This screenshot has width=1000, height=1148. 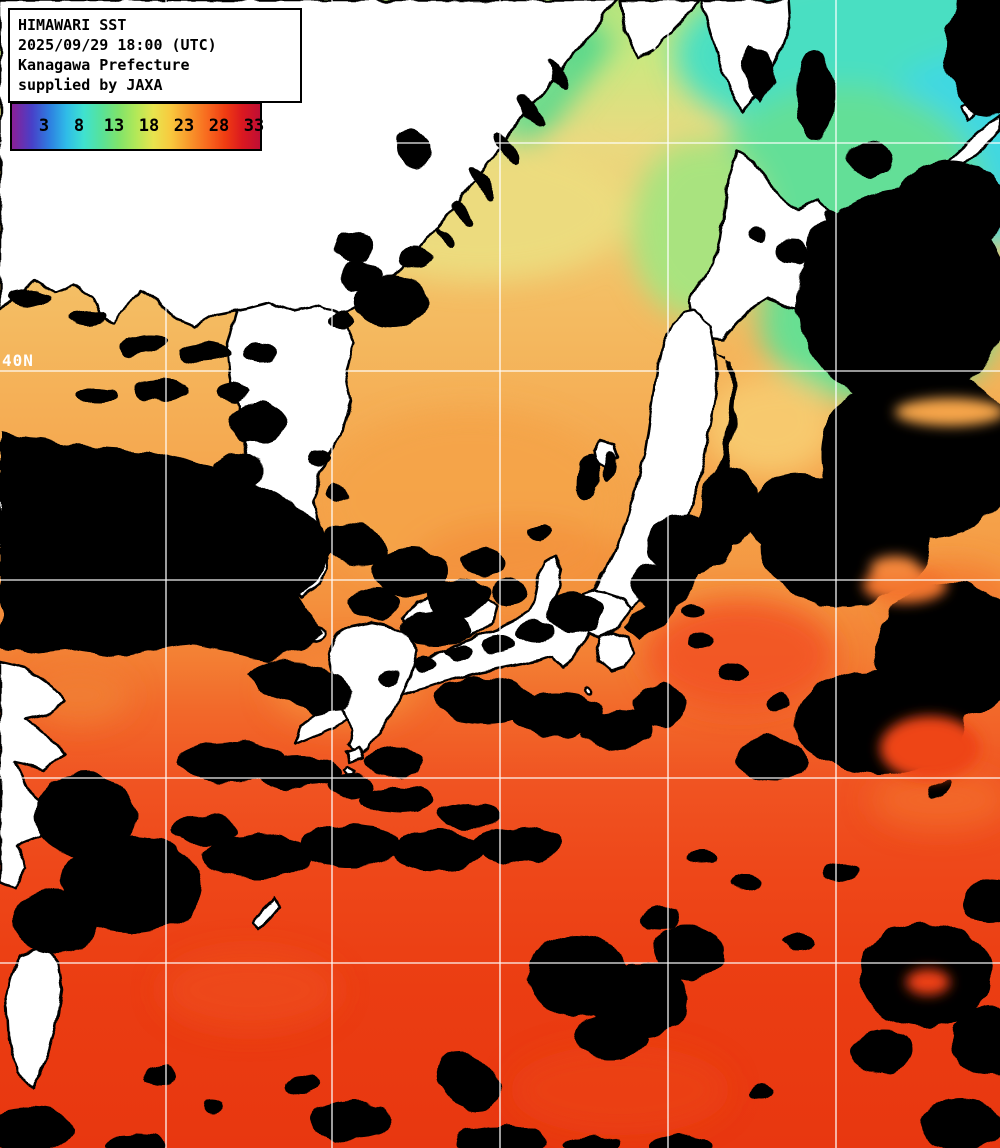 What do you see at coordinates (931, 696) in the screenshot?
I see `cloud-gap-water` at bounding box center [931, 696].